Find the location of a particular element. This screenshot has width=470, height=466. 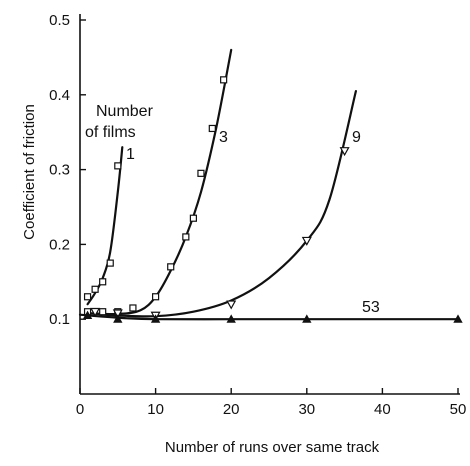

x-tick-label: 40 is located at coordinates (382, 409).